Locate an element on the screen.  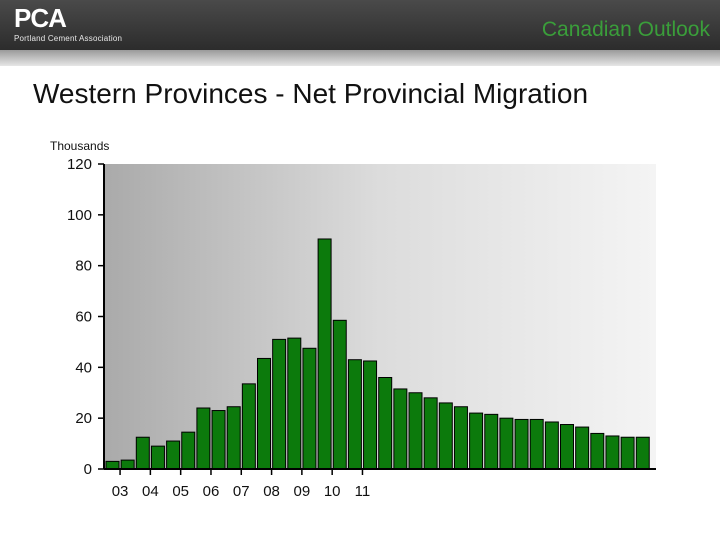
x-tick-label: 08 is located at coordinates (271, 491).